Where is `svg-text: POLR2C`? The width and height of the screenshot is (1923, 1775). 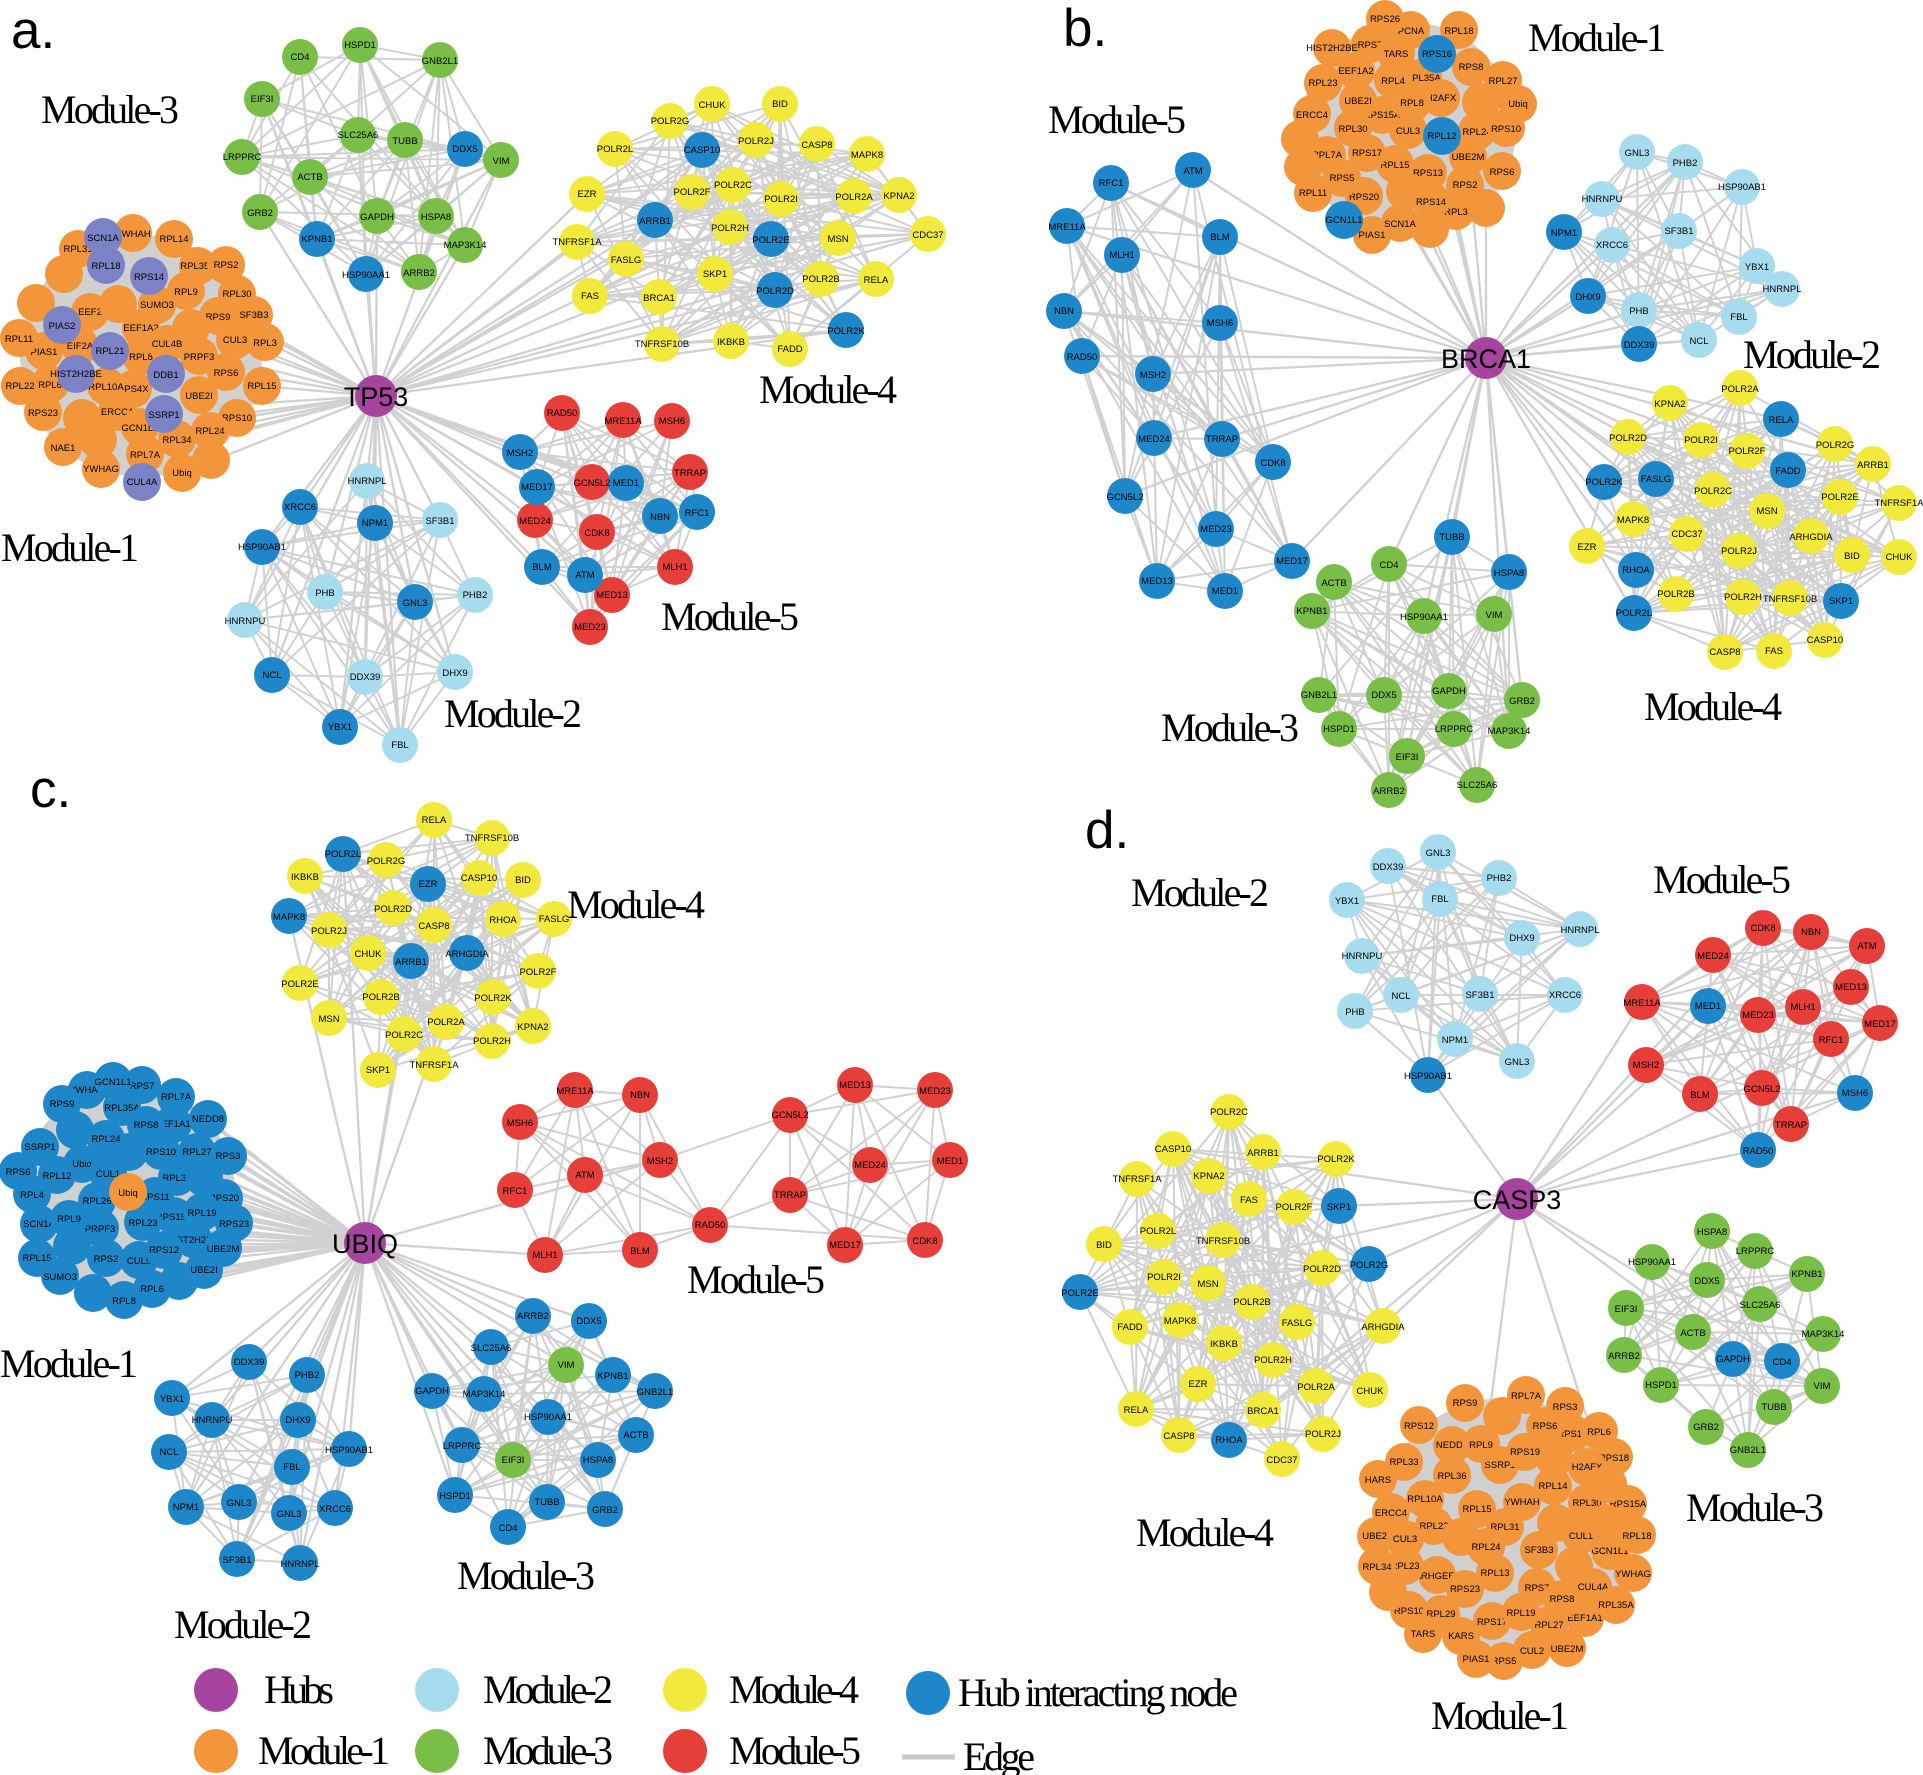 svg-text: POLR2C is located at coordinates (1713, 491).